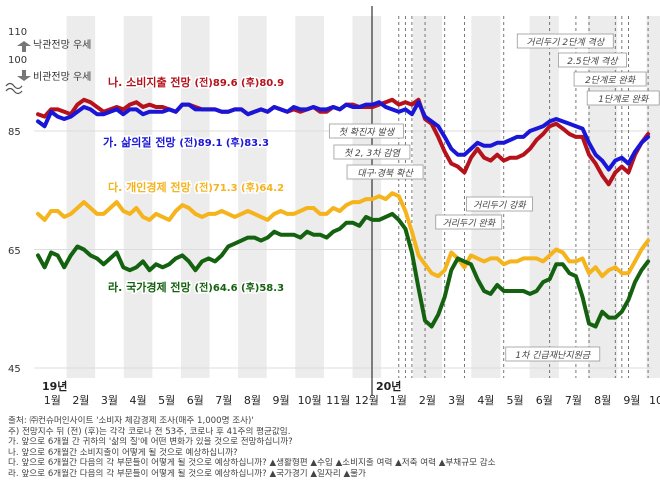  I want to click on footnote-question-na: 나. 앞으로 6개월간 소비지출이 어떻게 될 것으로 예상하십니까?, so click(123, 452).